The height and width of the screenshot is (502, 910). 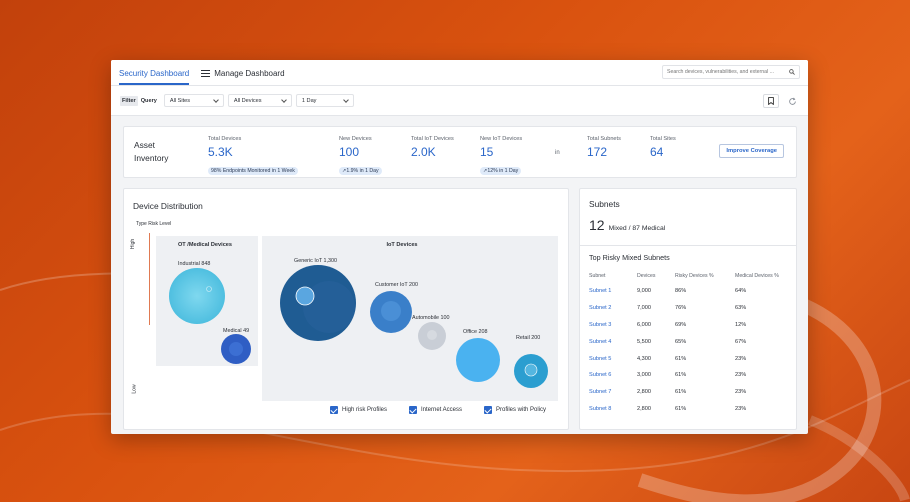 I want to click on period-dropdown: 1 Day, so click(x=324, y=100).